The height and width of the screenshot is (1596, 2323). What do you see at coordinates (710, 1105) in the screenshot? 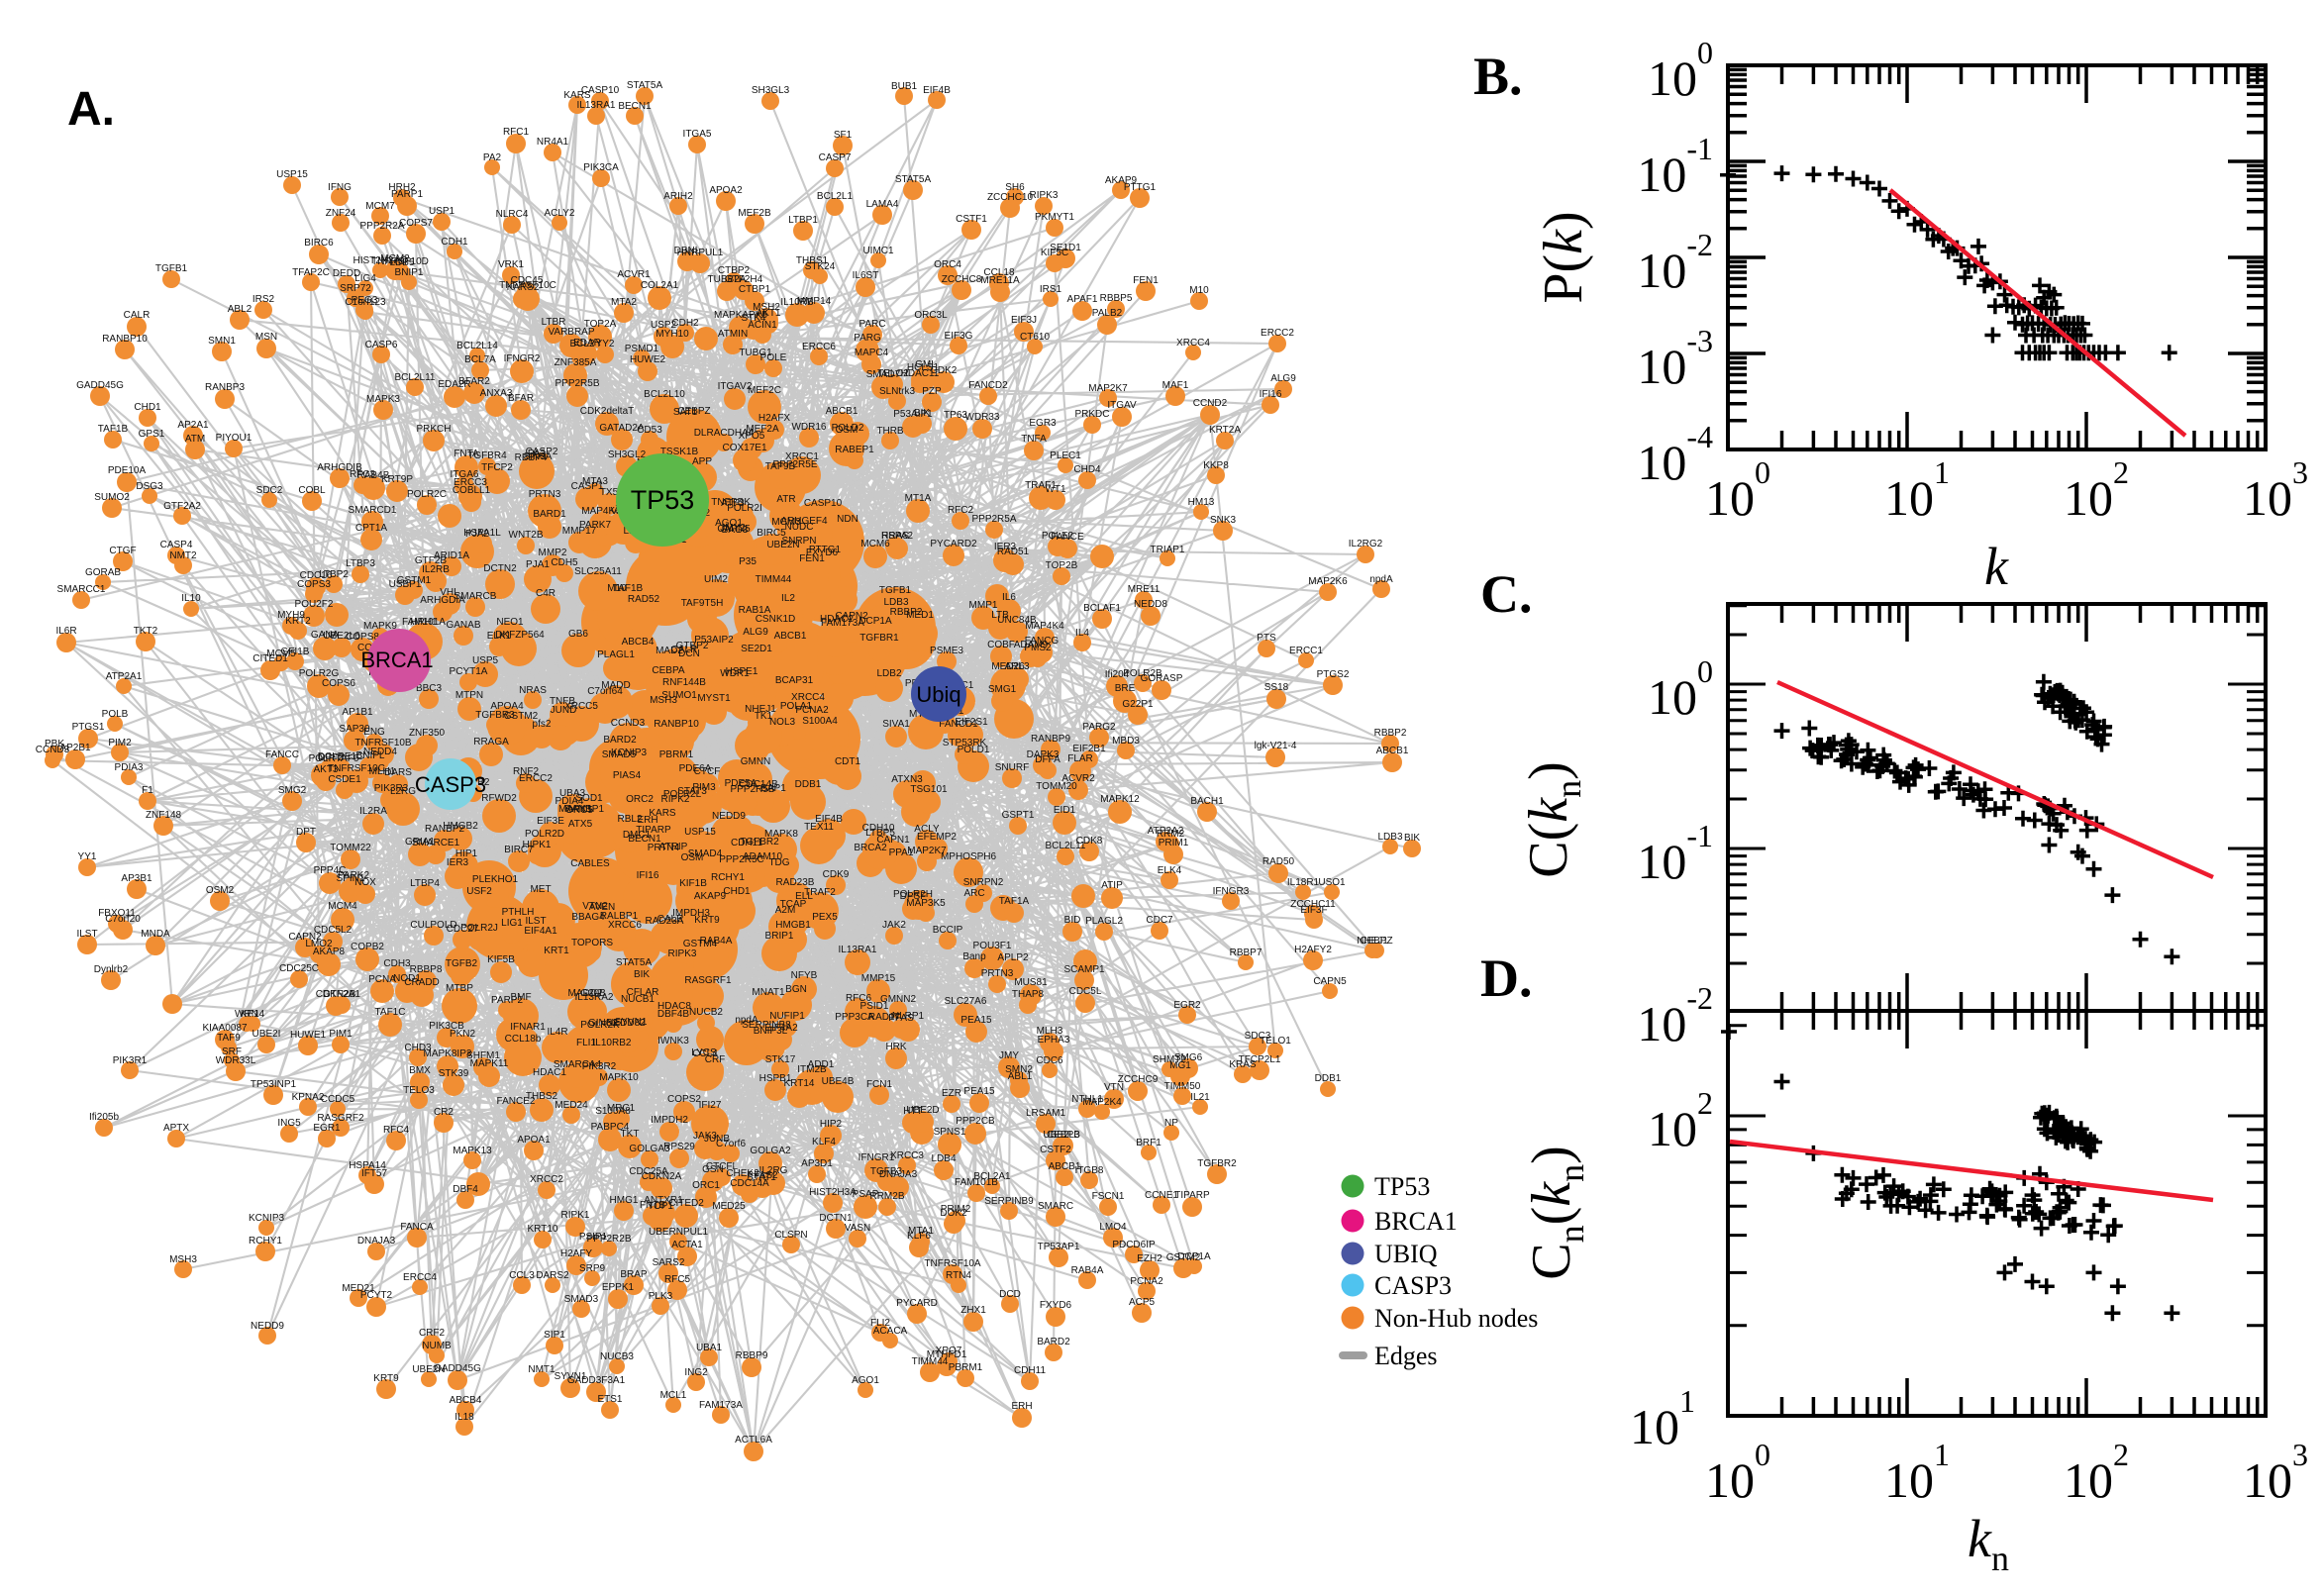
I see `svg-text: IFI27` at bounding box center [710, 1105].